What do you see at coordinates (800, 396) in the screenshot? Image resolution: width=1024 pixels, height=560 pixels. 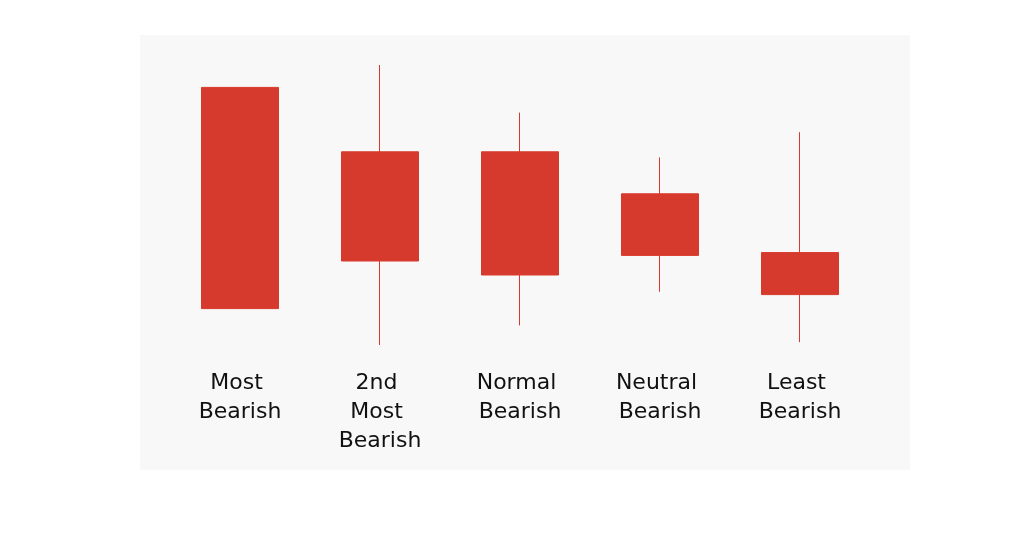 I see `x-tick-label: Least Bearish` at bounding box center [800, 396].